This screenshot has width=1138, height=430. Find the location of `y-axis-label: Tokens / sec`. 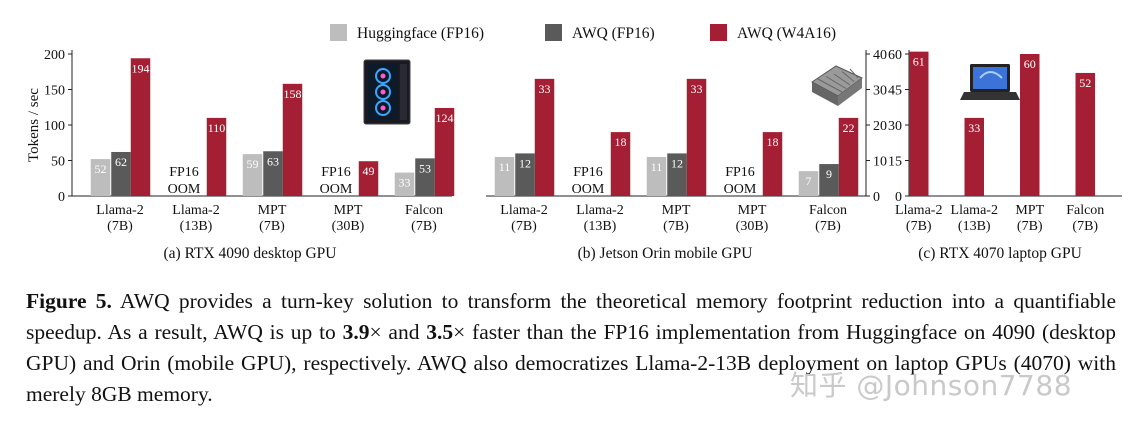

y-axis-label: Tokens / sec is located at coordinates (34, 125).